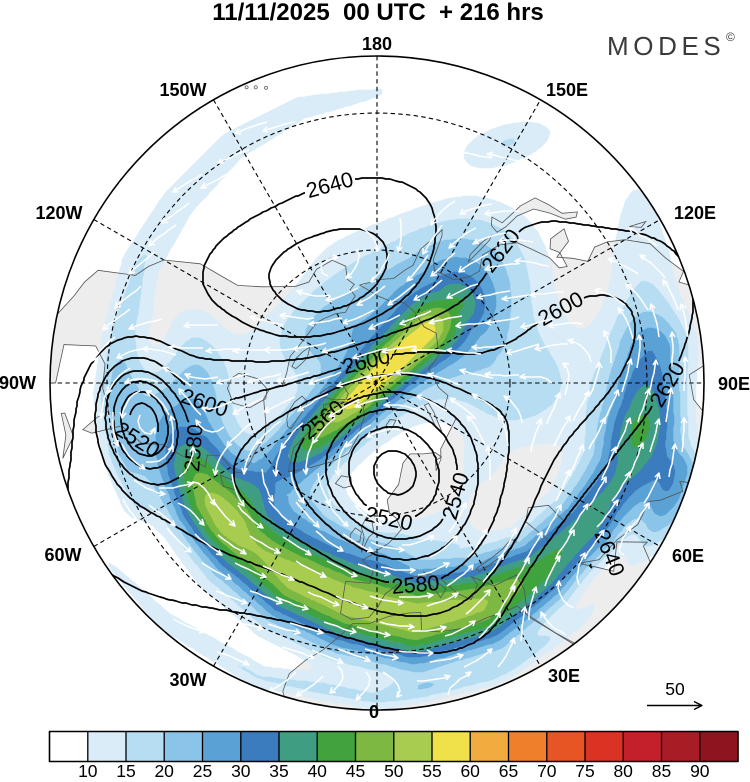 Image resolution: width=750 pixels, height=782 pixels. Describe the element at coordinates (666, 46) in the screenshot. I see `svg-text: MODES` at that location.